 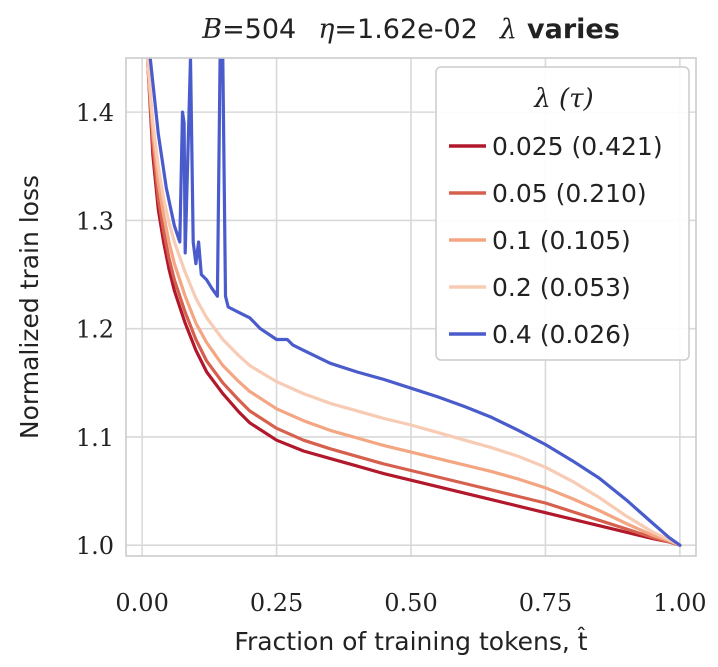 I want to click on y-tick-labels: 1.0 1.1 1.2 1.3 1.4, so click(x=95, y=329).